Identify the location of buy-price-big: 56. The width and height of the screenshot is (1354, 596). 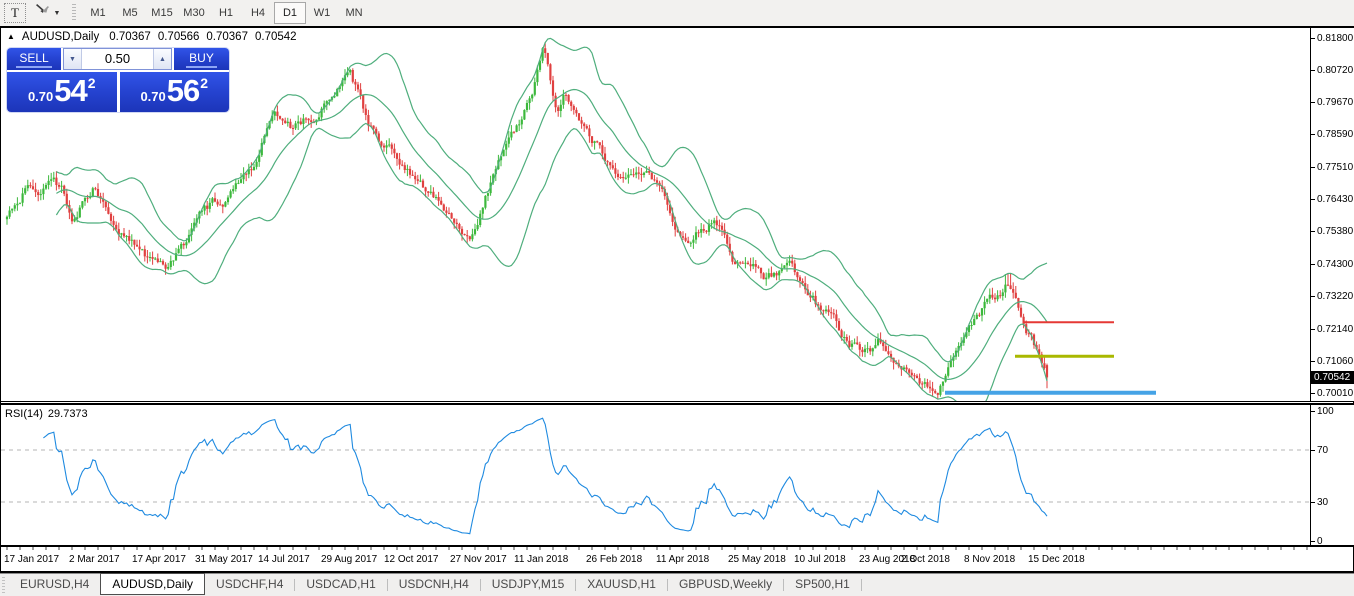
(183, 90).